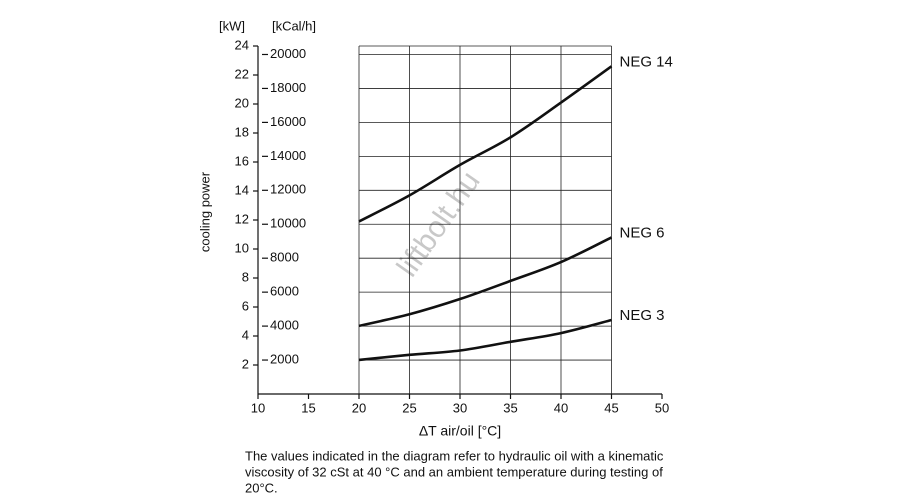 This screenshot has height=500, width=900. I want to click on y2-tick-label: 2000, so click(284, 358).